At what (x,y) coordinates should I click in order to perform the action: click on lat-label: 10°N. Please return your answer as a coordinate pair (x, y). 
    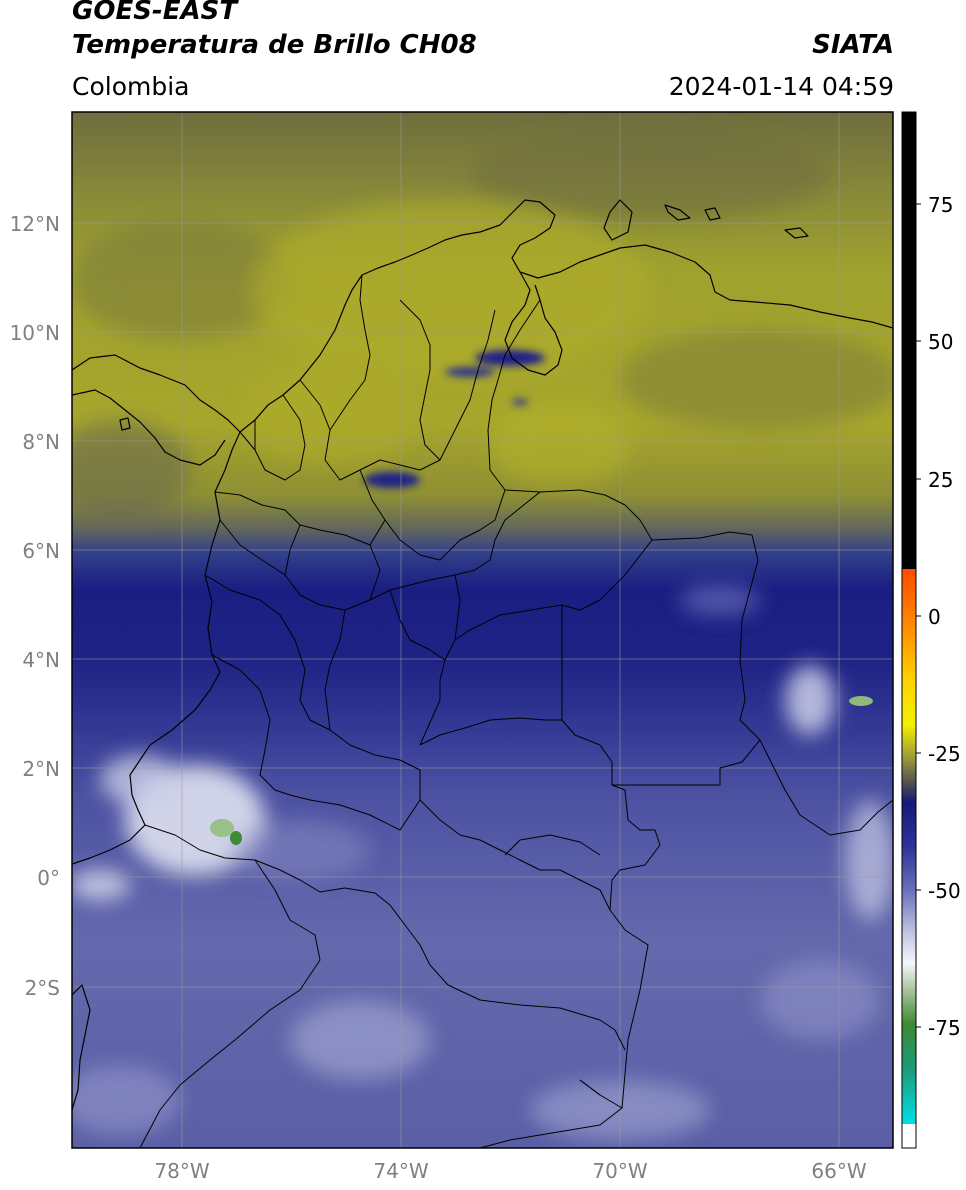
    Looking at the image, I should click on (35, 333).